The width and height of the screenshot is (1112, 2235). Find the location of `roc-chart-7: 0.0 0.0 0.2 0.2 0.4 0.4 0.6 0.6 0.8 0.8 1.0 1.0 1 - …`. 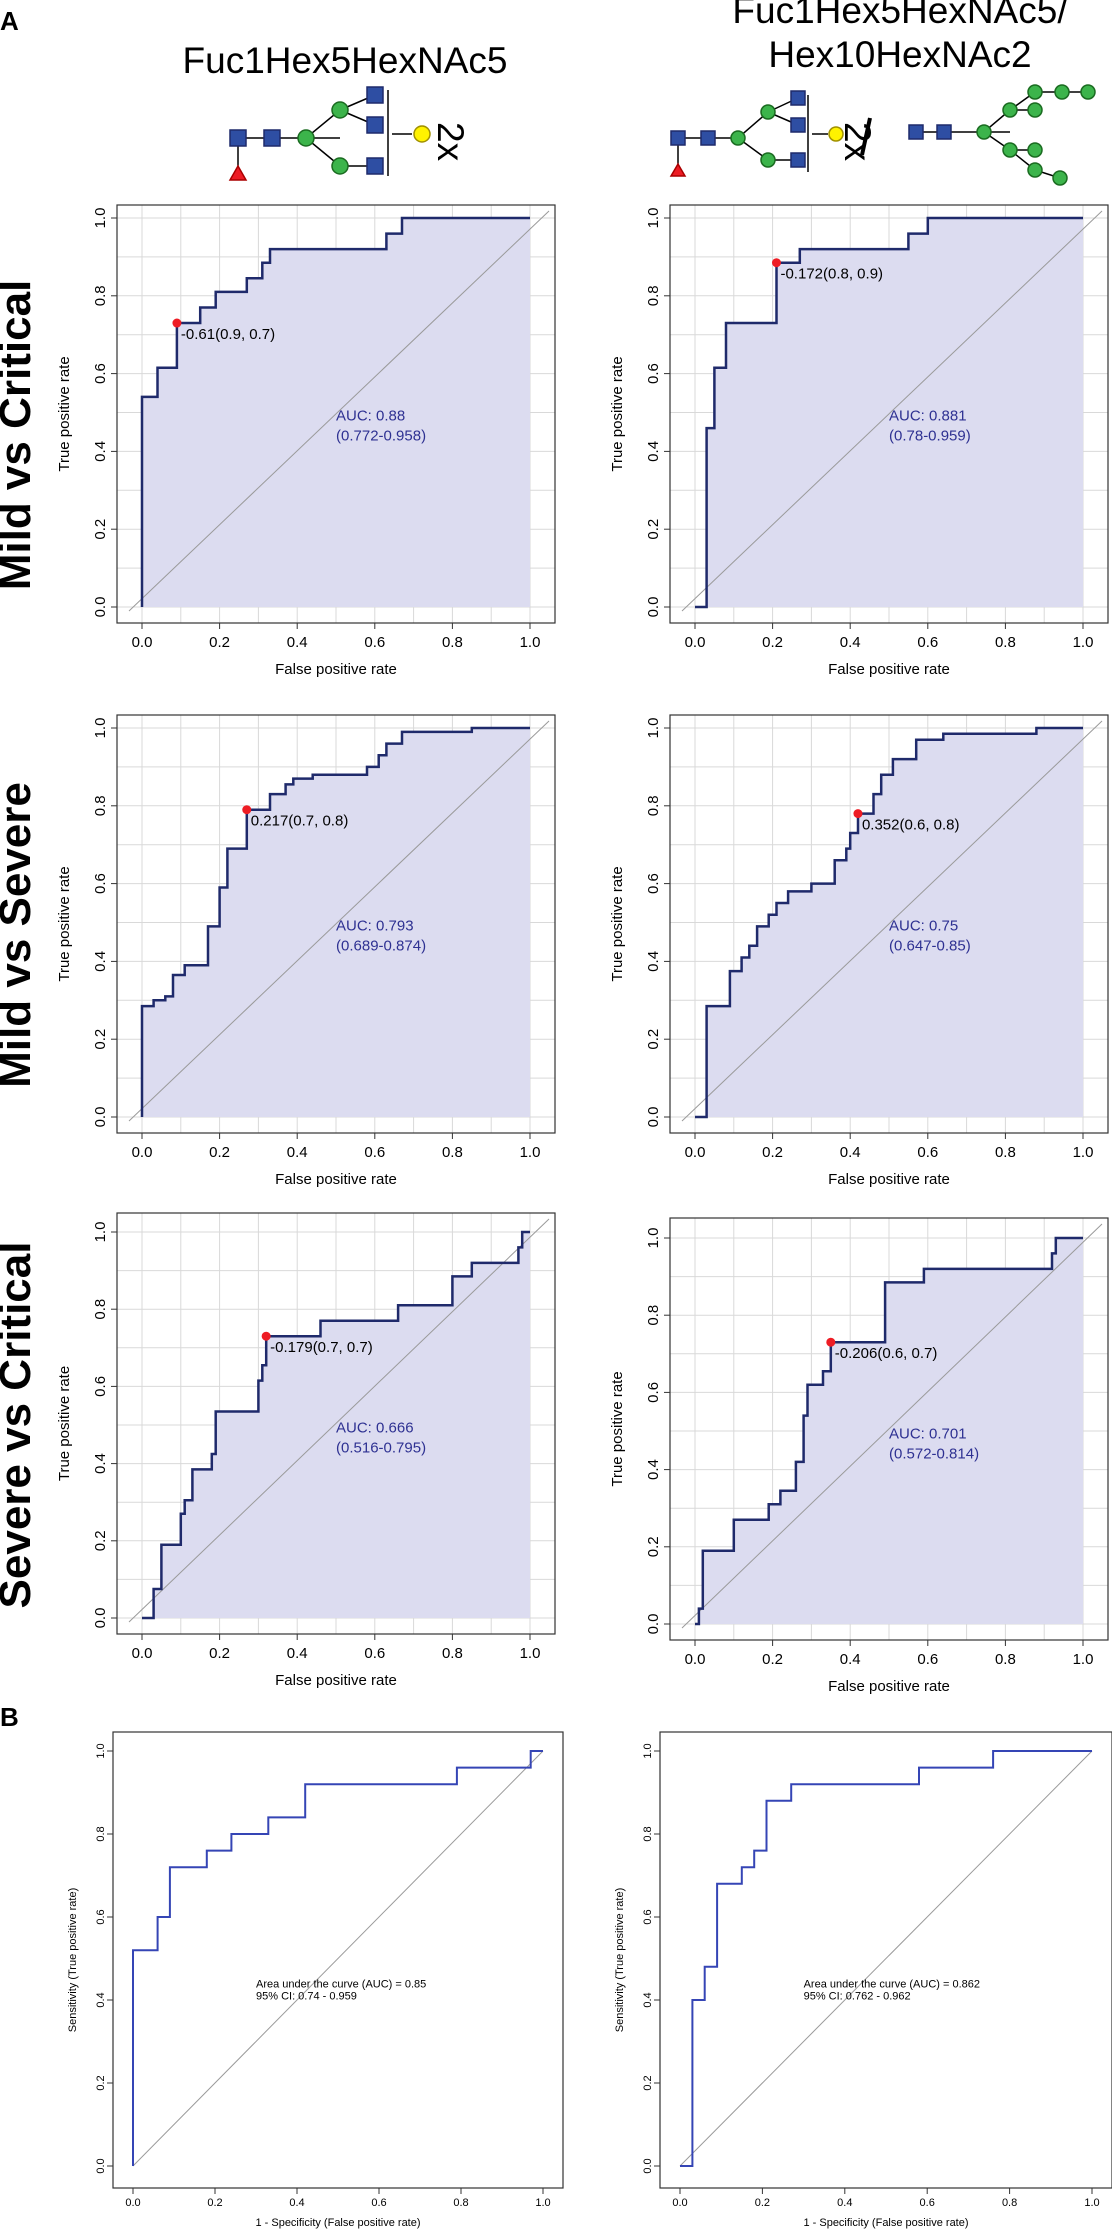

roc-chart-7: 0.0 0.0 0.2 0.2 0.4 0.4 0.6 0.6 0.8 0.8 1.0 1.0 1 - … is located at coordinates (315, 1980).